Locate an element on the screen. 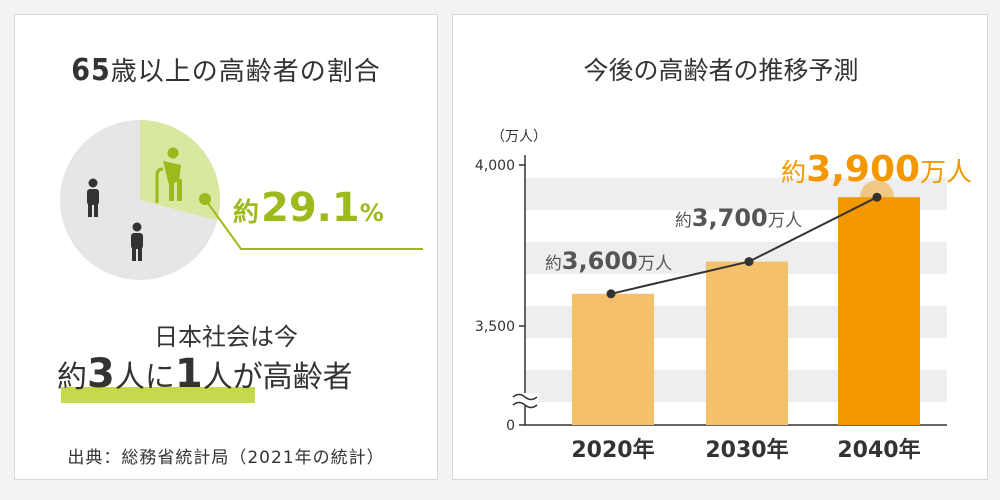  data-label: 約3,600万人 is located at coordinates (608, 261).